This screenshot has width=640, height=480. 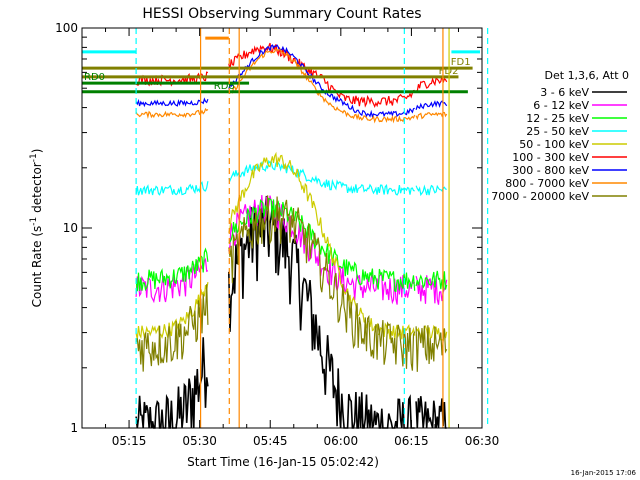 I want to click on x-tick-label-0515: 05:15, so click(x=129, y=441).